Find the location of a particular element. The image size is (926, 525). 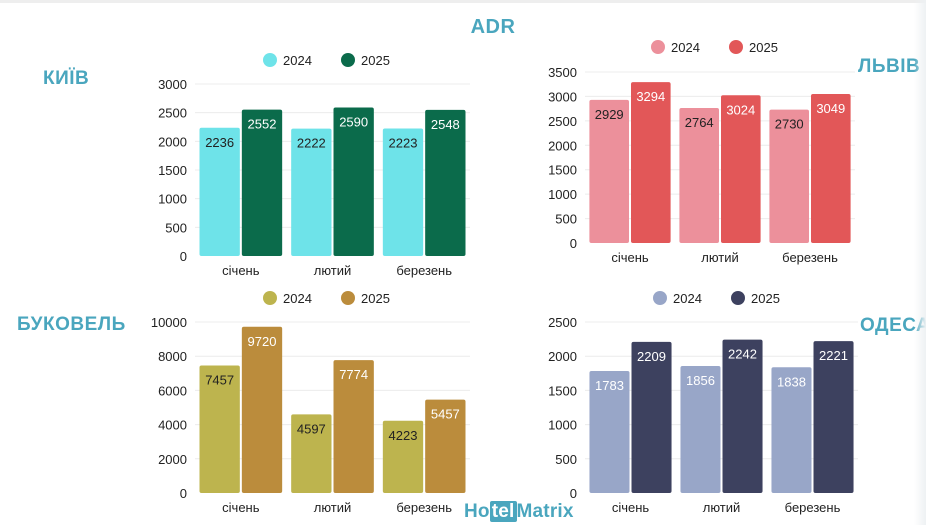

data-label: 2209 is located at coordinates (651, 356).